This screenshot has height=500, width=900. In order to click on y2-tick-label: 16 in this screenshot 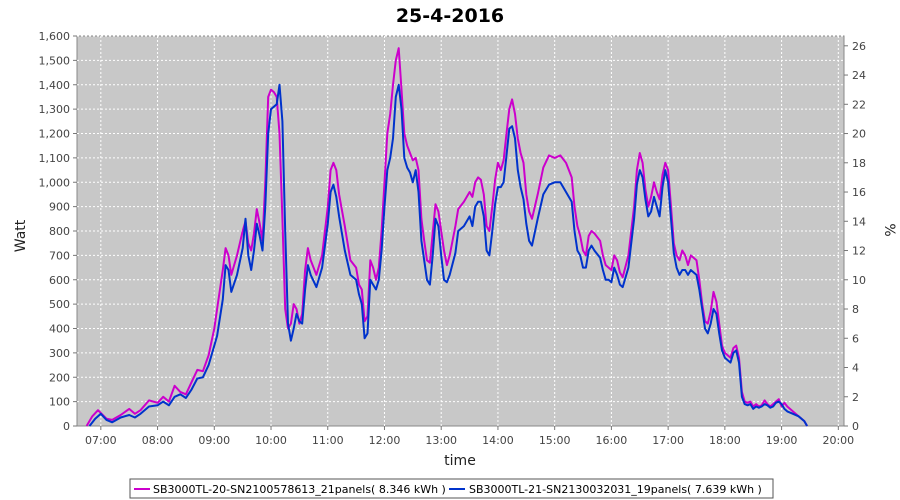, I will do `click(859, 192)`.